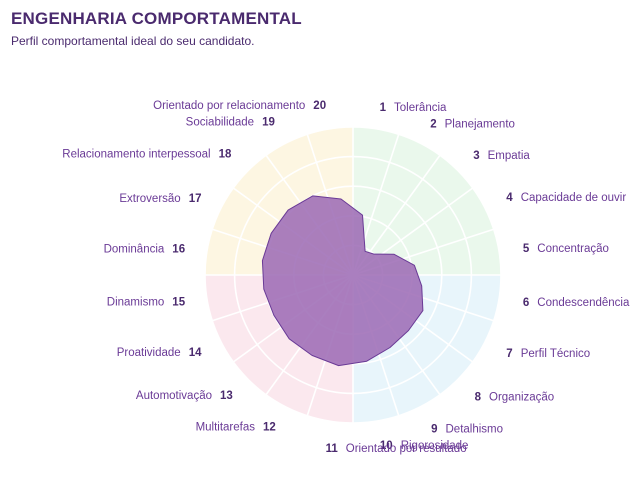 This screenshot has width=636, height=494. What do you see at coordinates (386, 446) in the screenshot?
I see `axis-number: 10` at bounding box center [386, 446].